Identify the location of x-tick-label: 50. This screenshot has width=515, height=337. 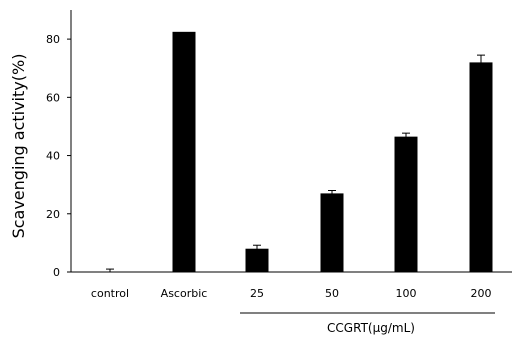
(332, 293).